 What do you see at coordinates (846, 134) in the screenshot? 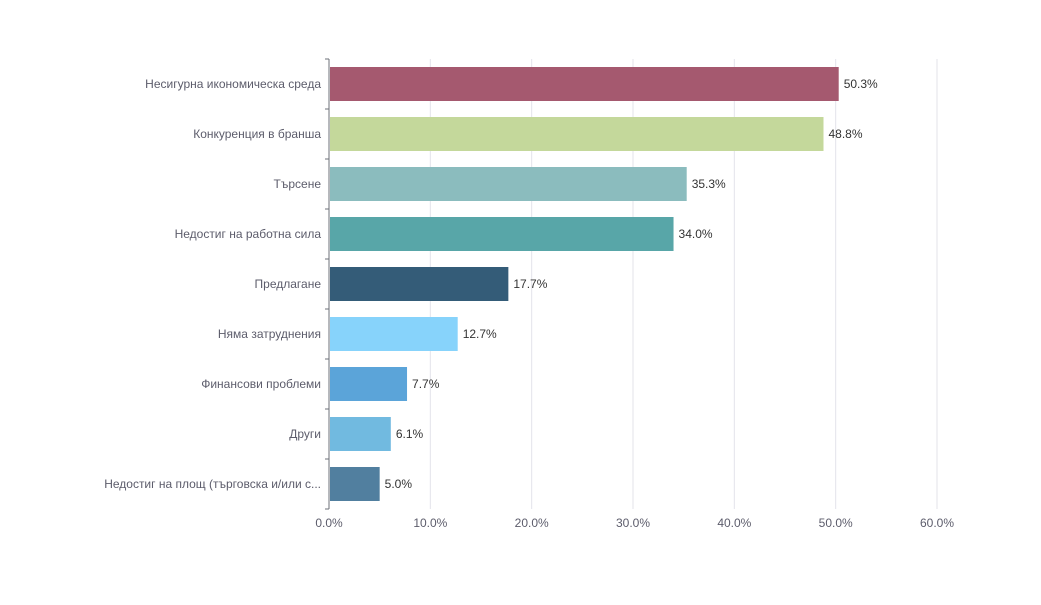
I see `data-label: 48.8%` at bounding box center [846, 134].